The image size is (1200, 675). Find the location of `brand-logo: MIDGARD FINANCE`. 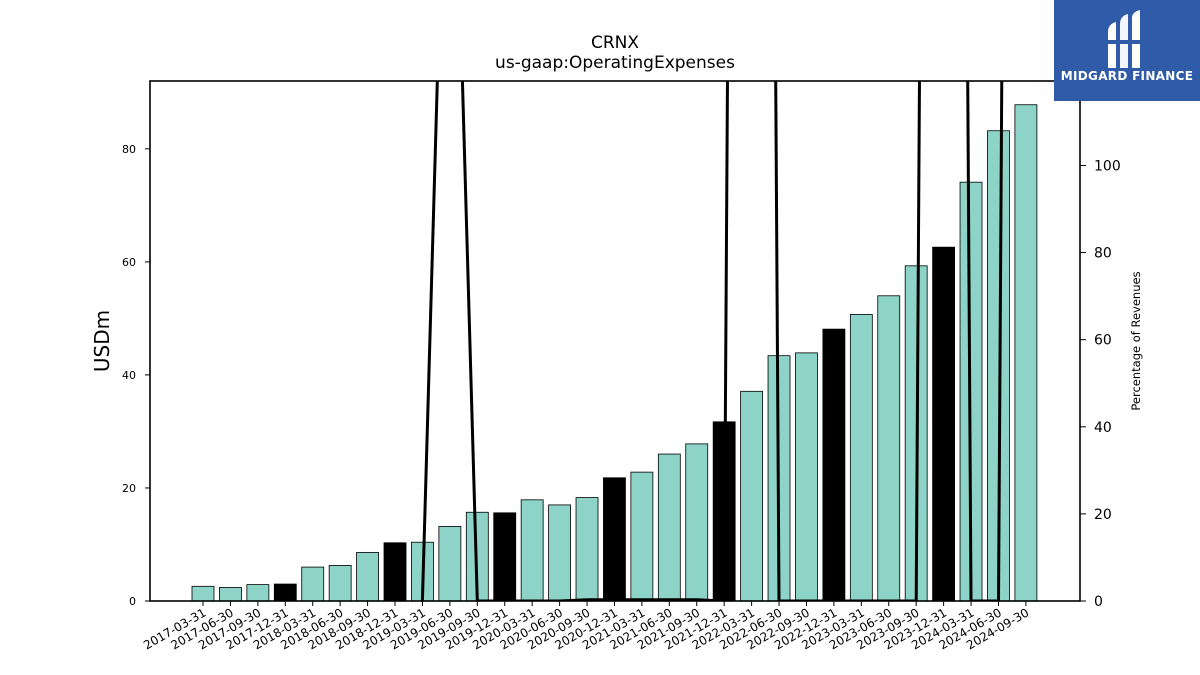

brand-logo: MIDGARD FINANCE is located at coordinates (1127, 50).